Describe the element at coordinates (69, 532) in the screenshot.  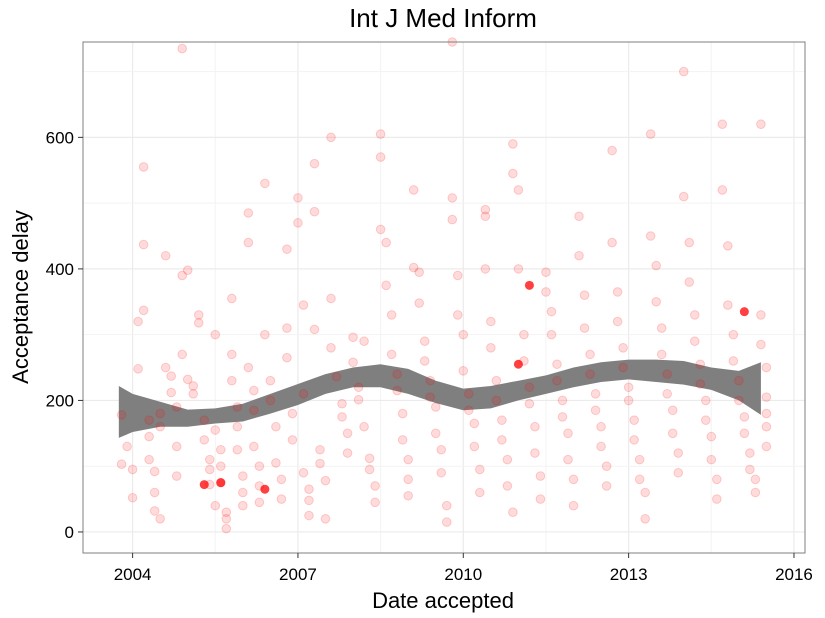
I see `y-tick-label: 0` at that location.